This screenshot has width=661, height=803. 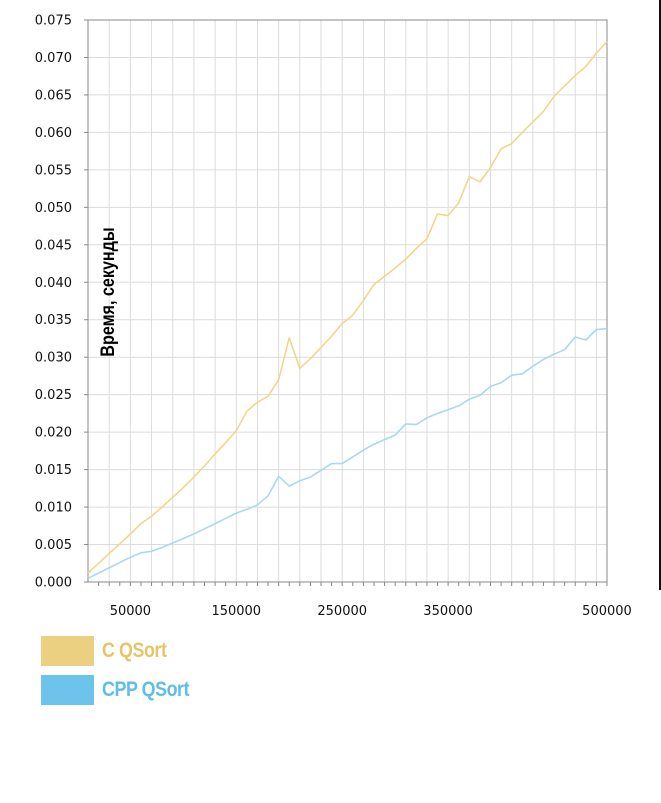 I want to click on legend-label-c-qsort: C QSort, so click(x=134, y=650).